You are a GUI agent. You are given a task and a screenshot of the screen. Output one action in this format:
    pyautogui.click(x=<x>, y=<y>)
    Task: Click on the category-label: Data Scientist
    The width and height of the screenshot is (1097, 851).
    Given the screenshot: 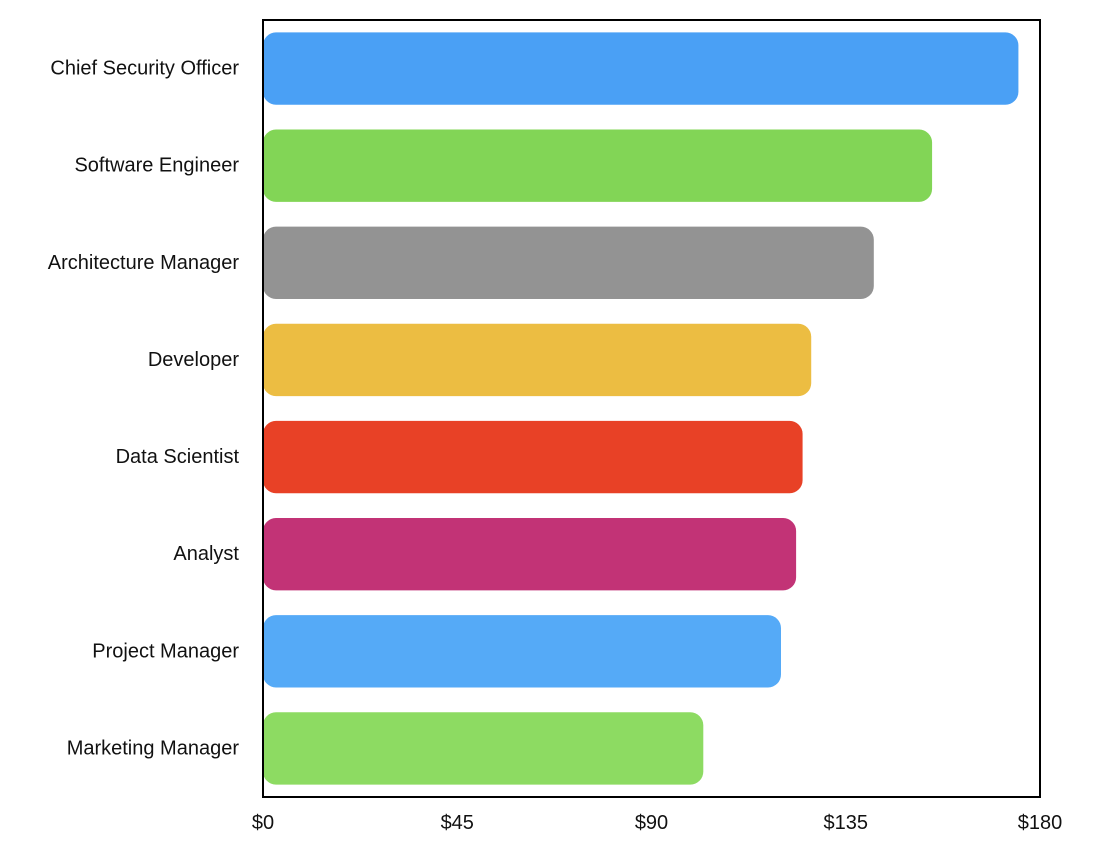 What is the action you would take?
    pyautogui.click(x=178, y=457)
    